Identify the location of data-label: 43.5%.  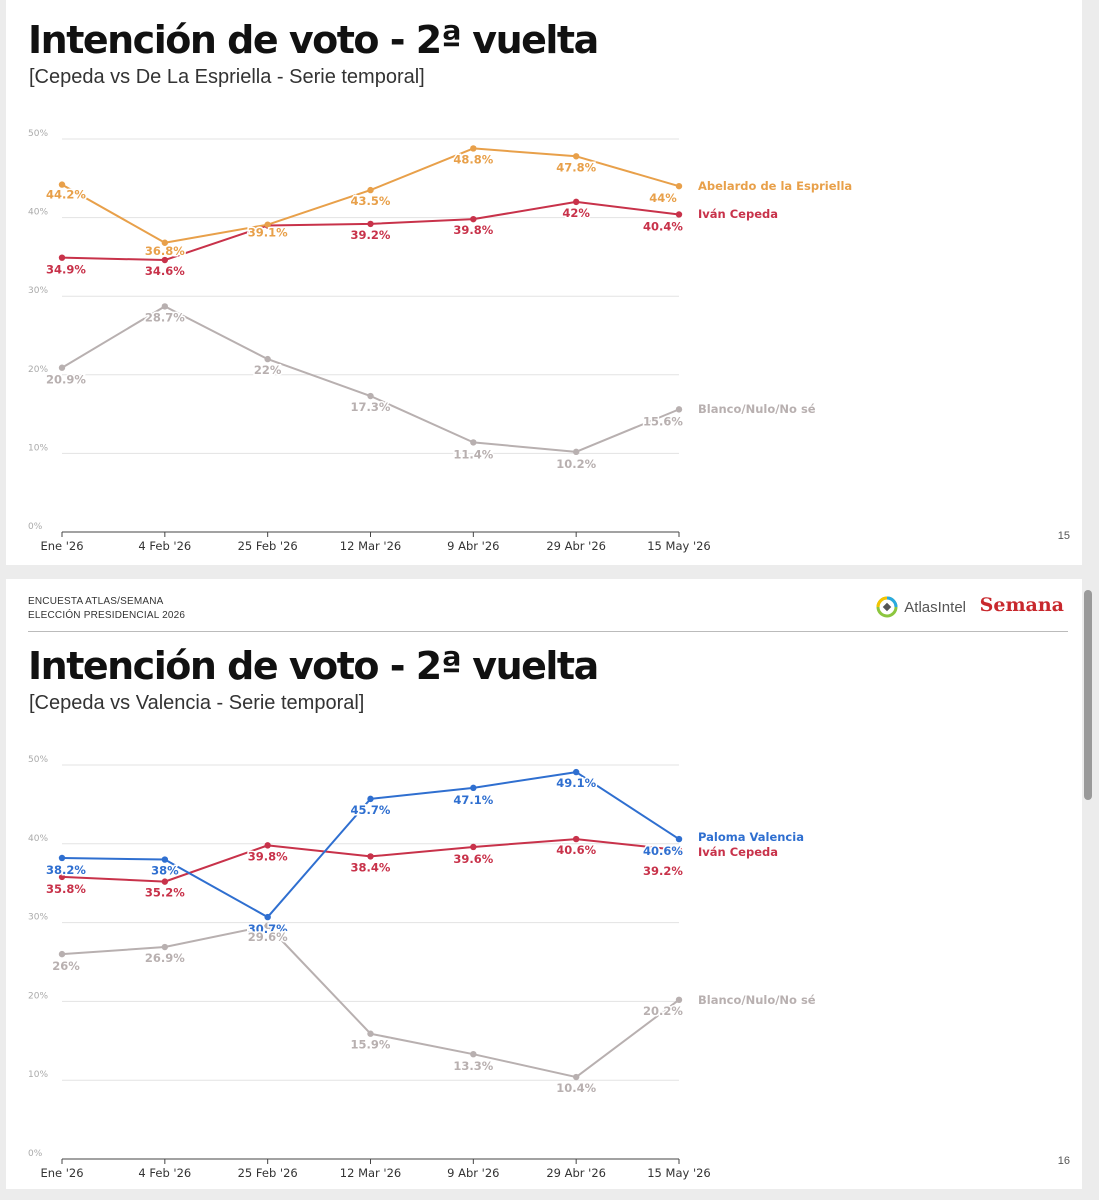
(371, 201).